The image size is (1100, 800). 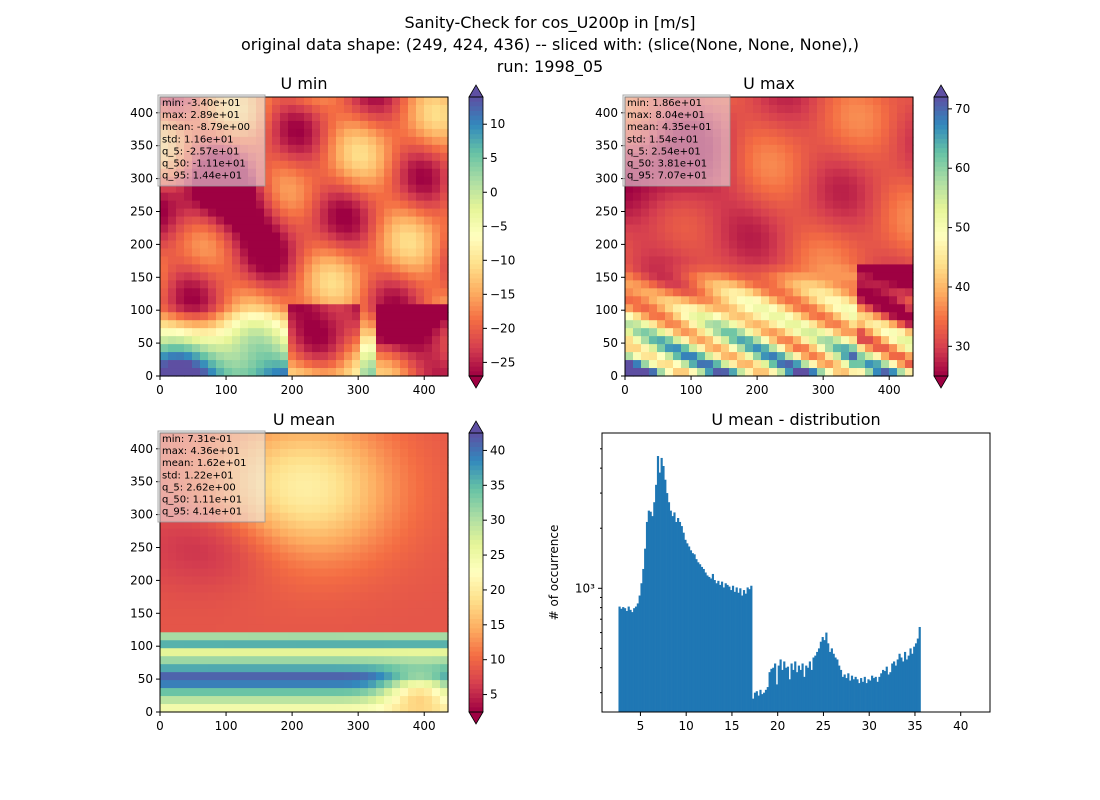 I want to click on stats-line: q_50: 1.11e+01, so click(x=202, y=500).